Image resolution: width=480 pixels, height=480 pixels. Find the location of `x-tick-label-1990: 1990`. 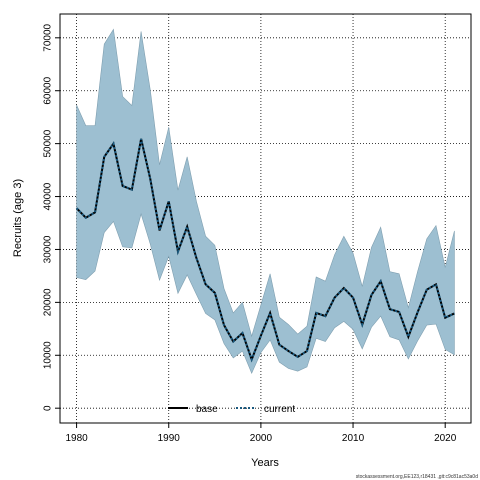

x-tick-label-1990: 1990 is located at coordinates (169, 438).